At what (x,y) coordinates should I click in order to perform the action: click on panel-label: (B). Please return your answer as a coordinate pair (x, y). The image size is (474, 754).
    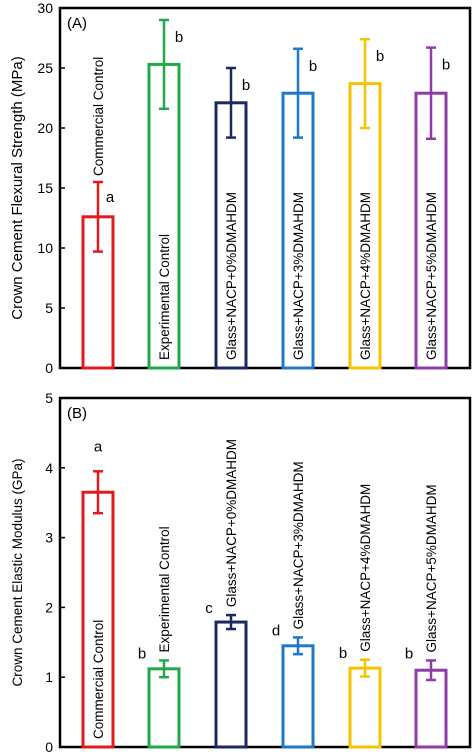
    Looking at the image, I should click on (77, 413).